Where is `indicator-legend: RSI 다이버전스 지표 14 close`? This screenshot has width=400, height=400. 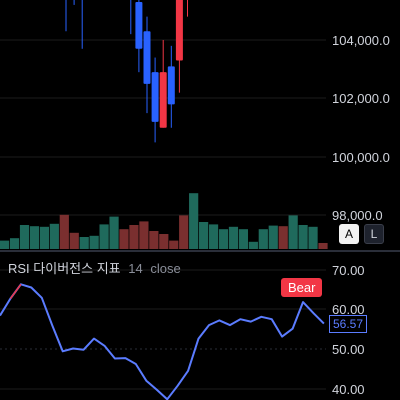
indicator-legend: RSI 다이버전스 지표 14 close is located at coordinates (94, 268).